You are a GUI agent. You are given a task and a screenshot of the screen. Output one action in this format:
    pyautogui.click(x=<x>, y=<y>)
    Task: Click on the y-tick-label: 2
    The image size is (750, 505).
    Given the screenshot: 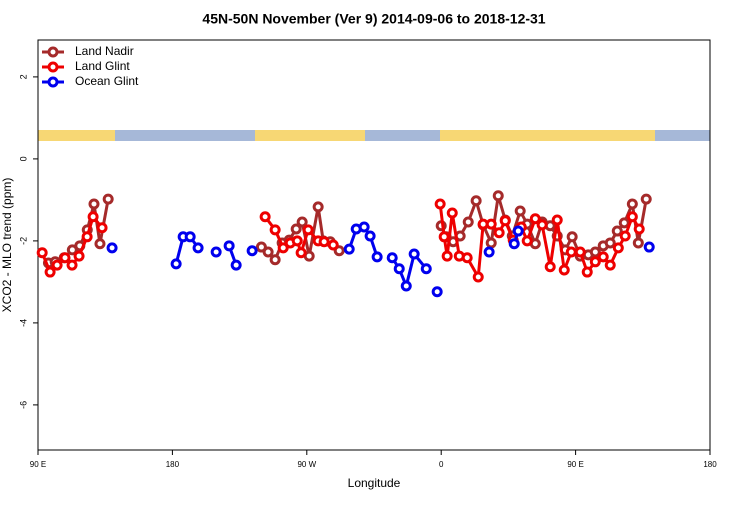 What is the action you would take?
    pyautogui.click(x=23, y=76)
    